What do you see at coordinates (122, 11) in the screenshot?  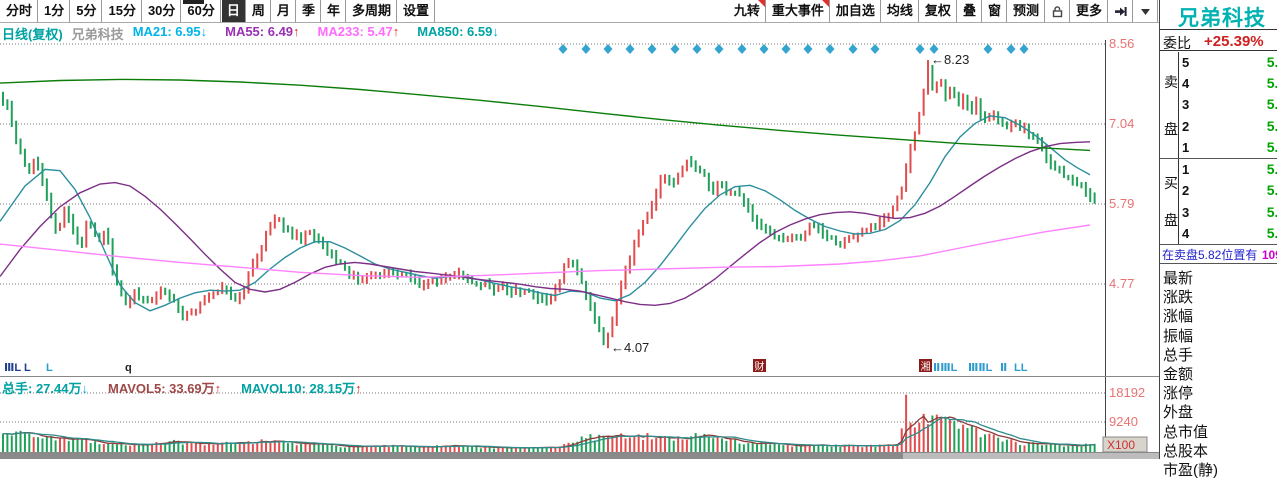 I see `period-button-15分: 15分` at bounding box center [122, 11].